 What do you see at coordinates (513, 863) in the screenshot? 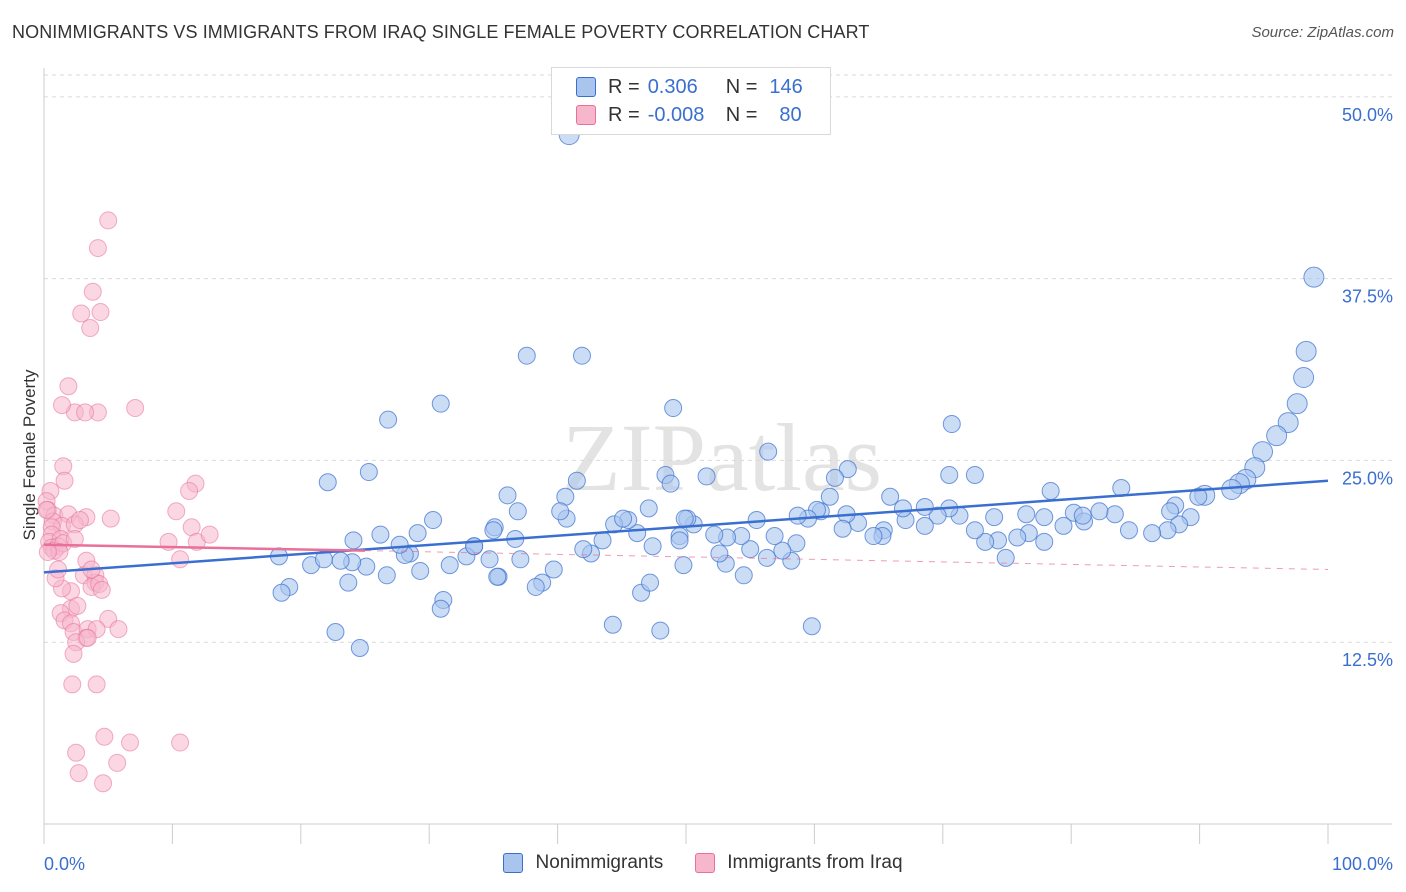
I see `blue-swatch` at bounding box center [513, 863].